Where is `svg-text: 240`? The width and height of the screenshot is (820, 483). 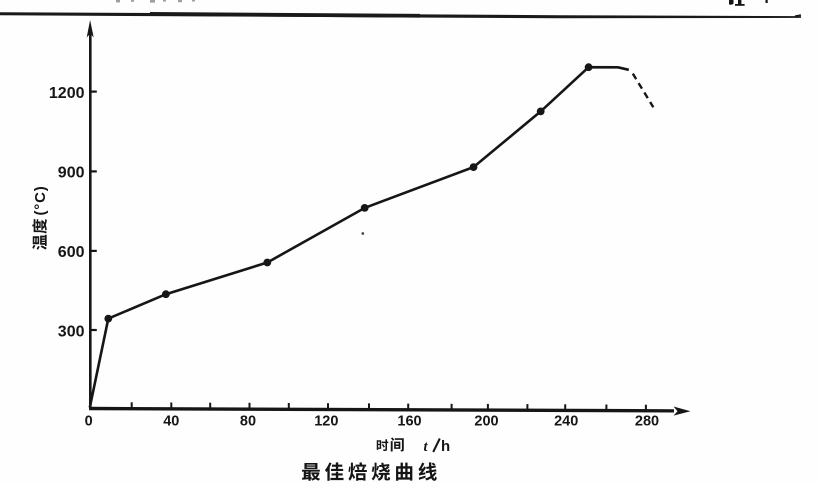 svg-text: 240 is located at coordinates (566, 422).